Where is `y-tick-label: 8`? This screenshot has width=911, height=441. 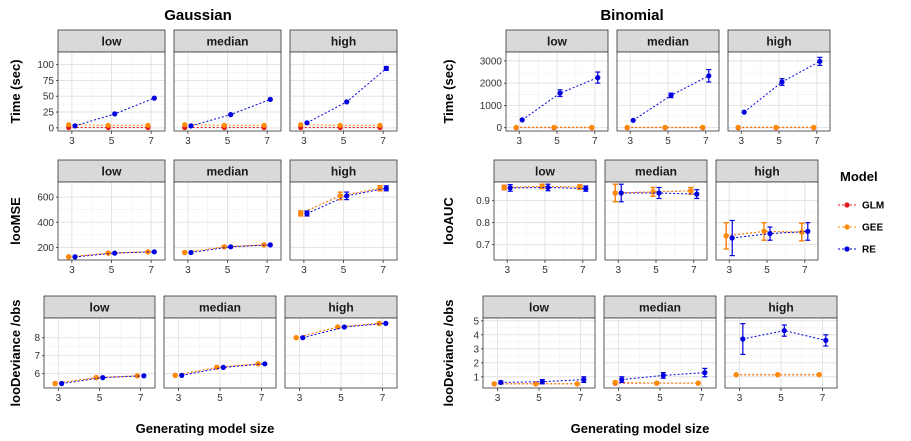
y-tick-label: 8 is located at coordinates (37, 338).